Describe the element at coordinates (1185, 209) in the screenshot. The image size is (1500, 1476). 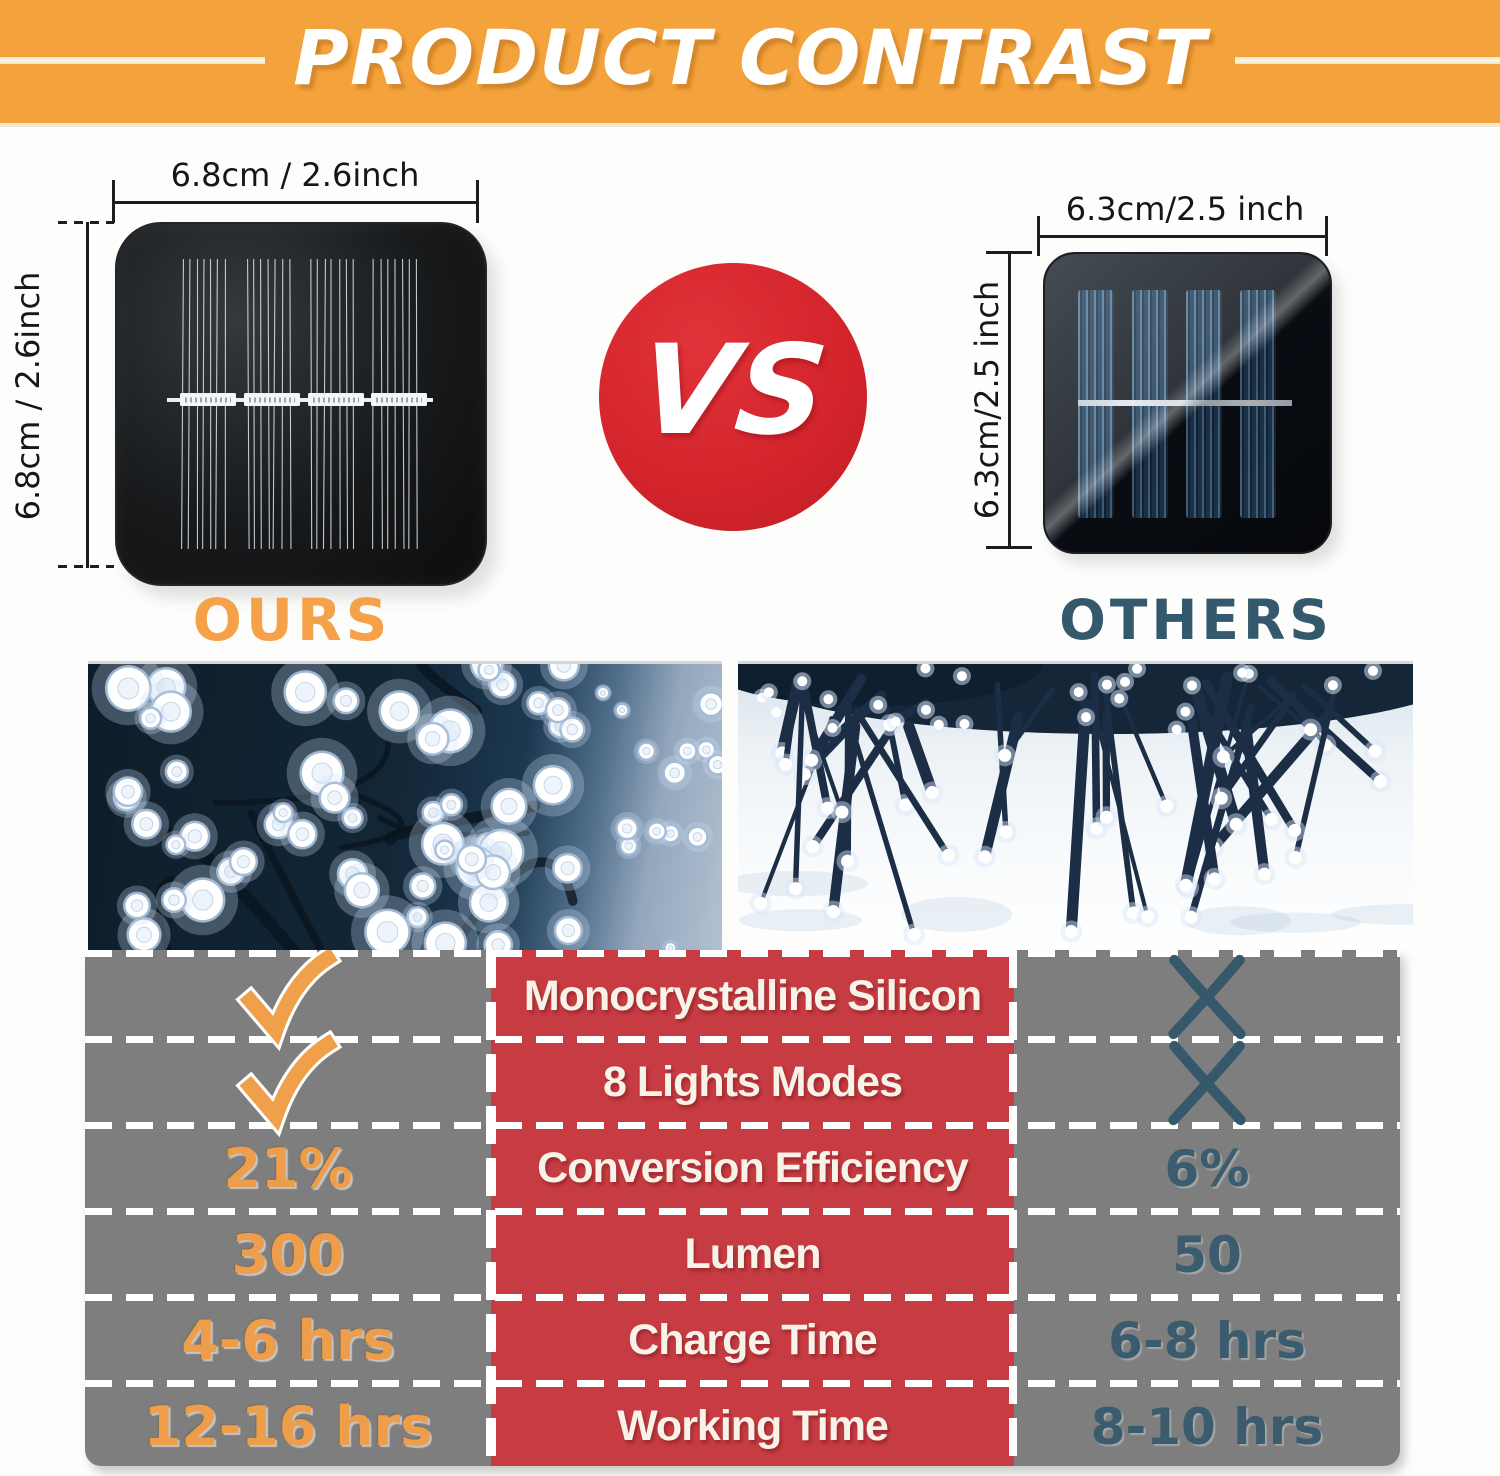
I see `others-width-label: 6.3cm/2.5 inch` at that location.